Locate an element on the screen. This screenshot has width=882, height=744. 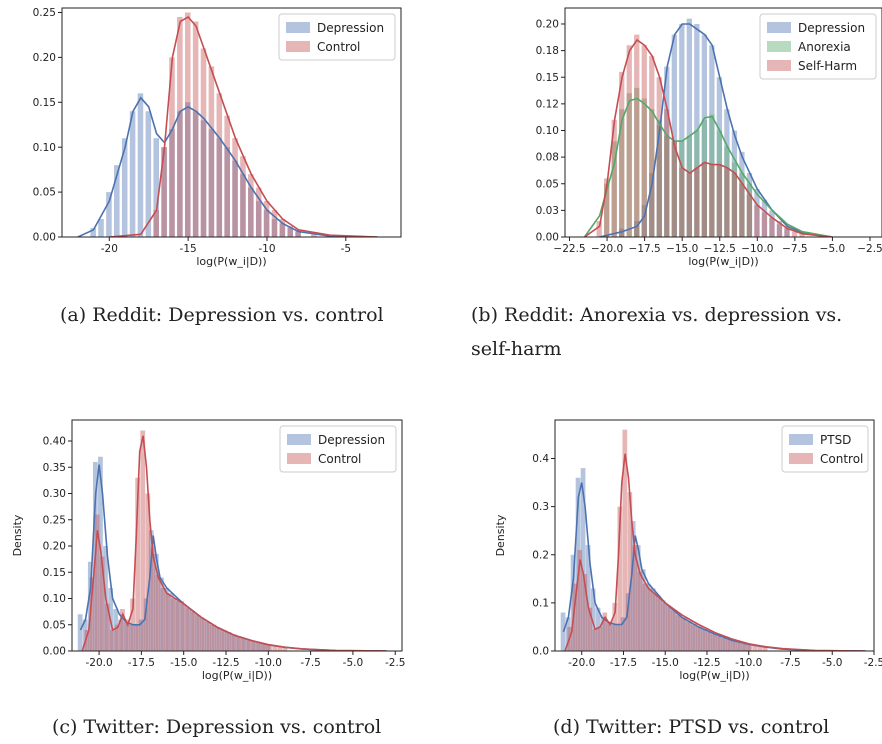
y-tick-label: 0.30 is located at coordinates (54, 494).